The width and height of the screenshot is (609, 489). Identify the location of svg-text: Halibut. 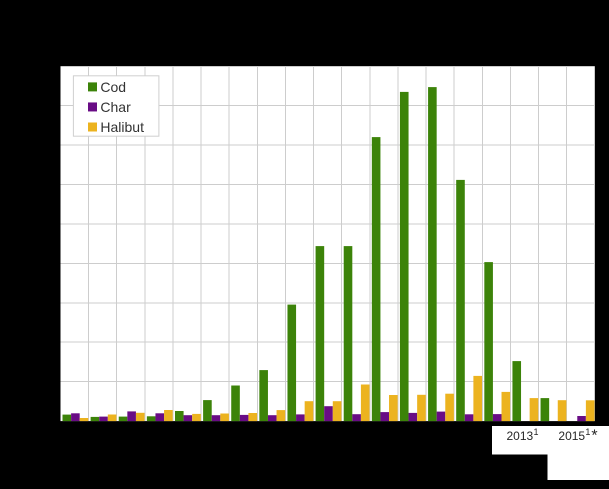
(122, 127).